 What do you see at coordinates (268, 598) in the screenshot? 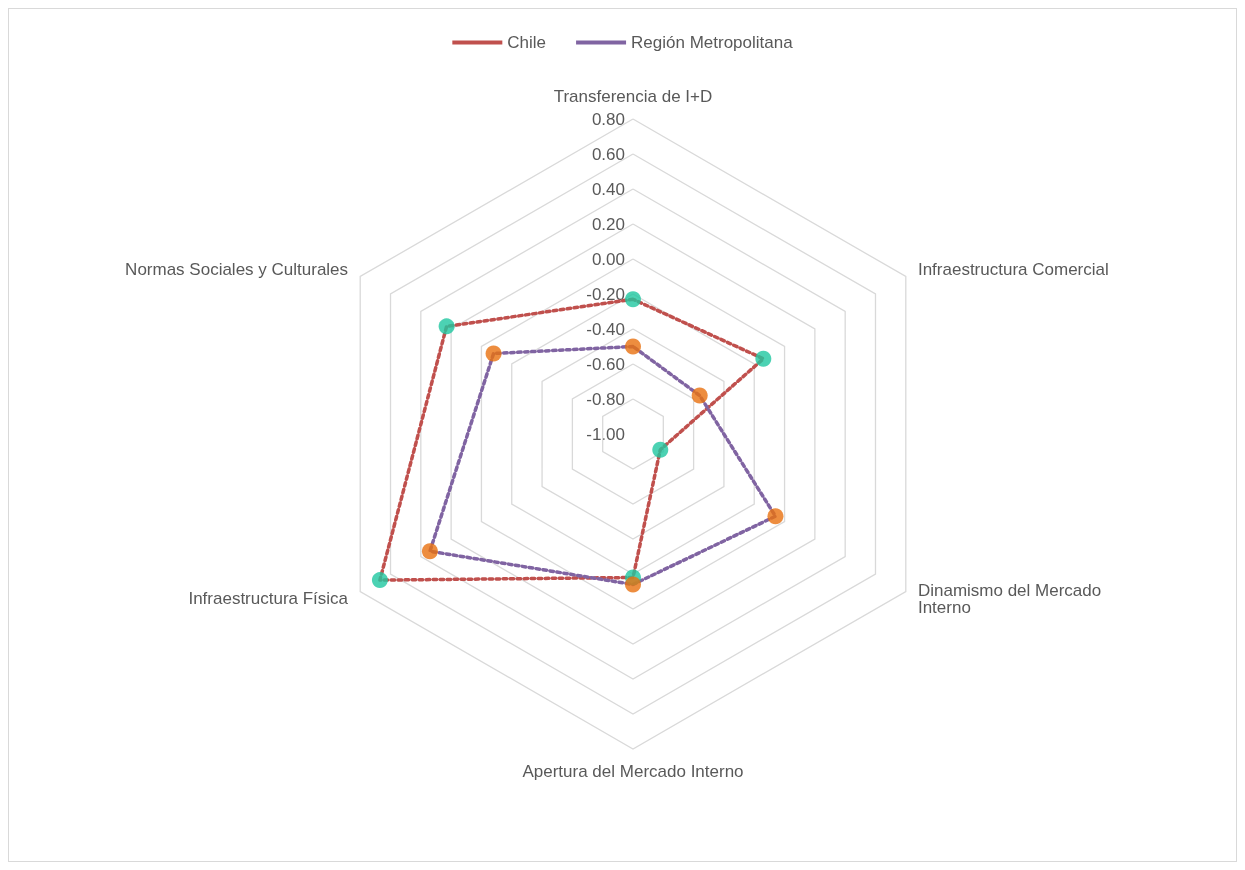
I see `spoke-label: Infraestructura Física` at bounding box center [268, 598].